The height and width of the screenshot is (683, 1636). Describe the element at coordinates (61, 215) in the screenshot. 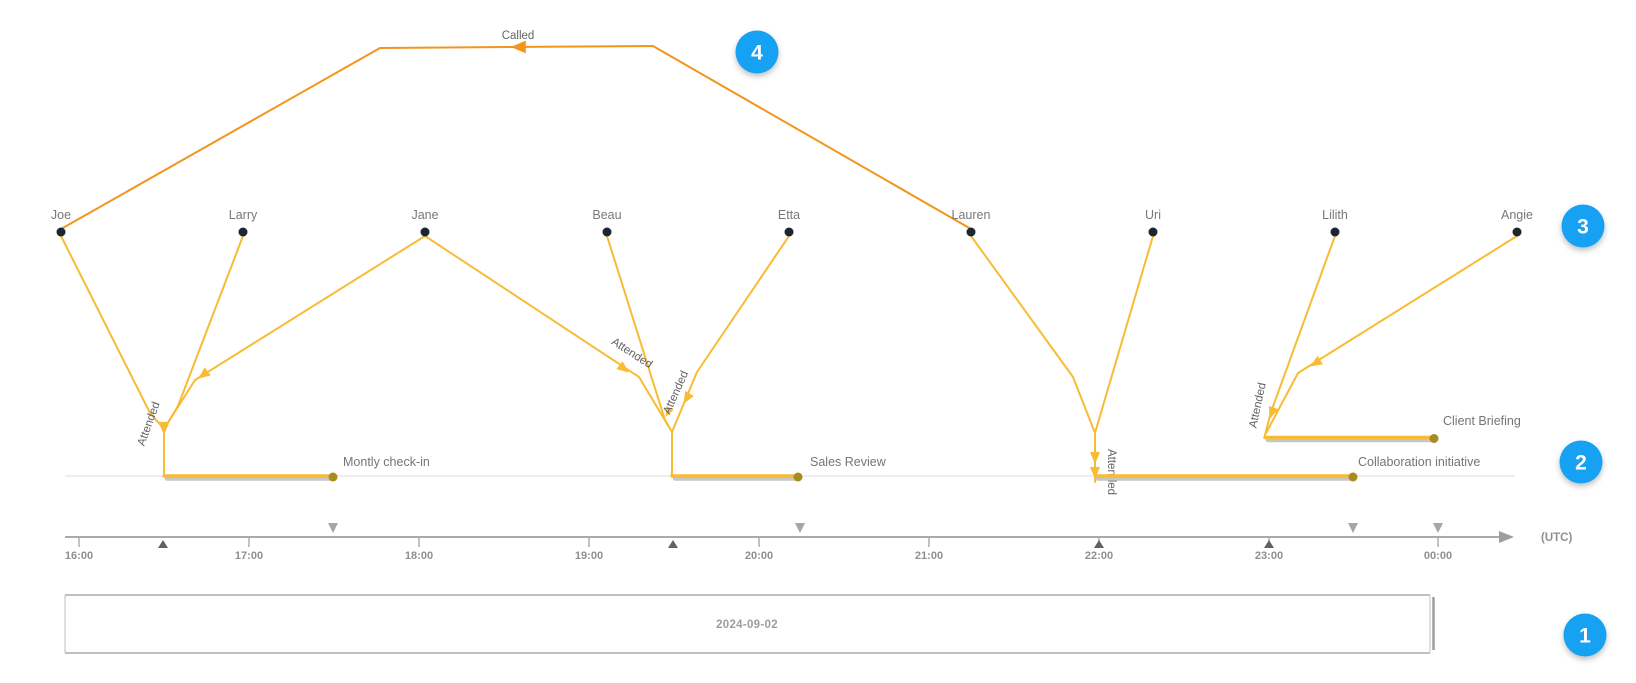

I see `person-label: Joe` at that location.